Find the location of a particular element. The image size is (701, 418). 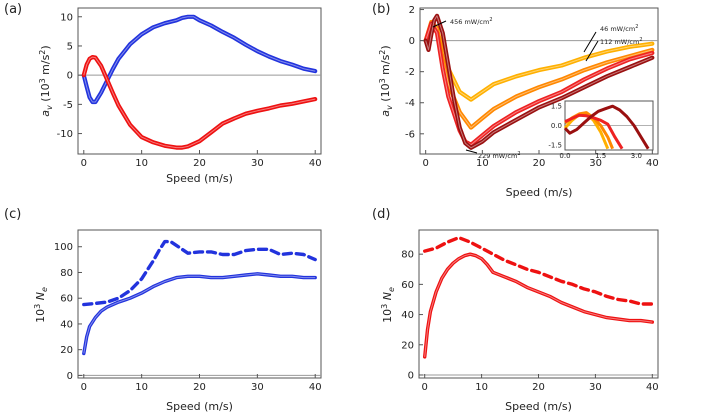

panel-d-ylabel-sub: e is located at coordinates (391, 289).